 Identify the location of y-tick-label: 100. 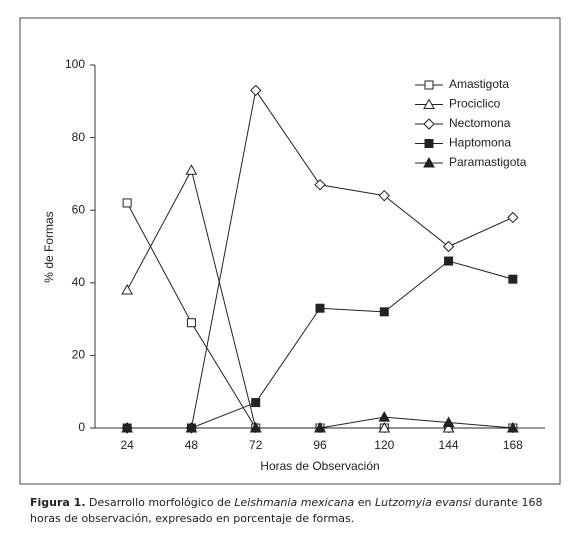
(75, 64).